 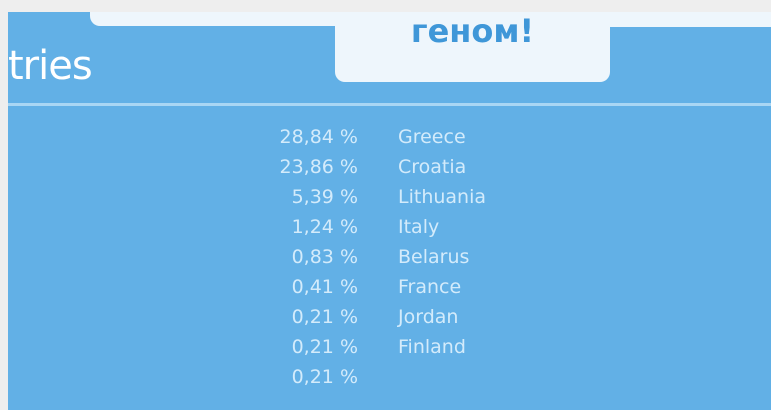 What do you see at coordinates (432, 347) in the screenshot?
I see `country: Finland` at bounding box center [432, 347].